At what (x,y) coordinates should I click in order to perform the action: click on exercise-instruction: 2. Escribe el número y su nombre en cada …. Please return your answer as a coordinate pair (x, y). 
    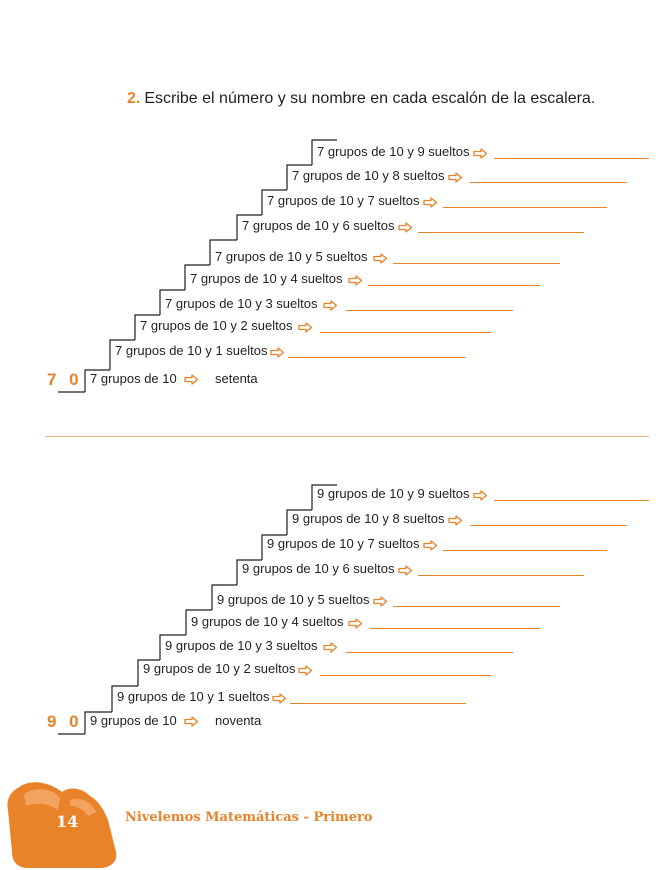
    Looking at the image, I should click on (361, 99).